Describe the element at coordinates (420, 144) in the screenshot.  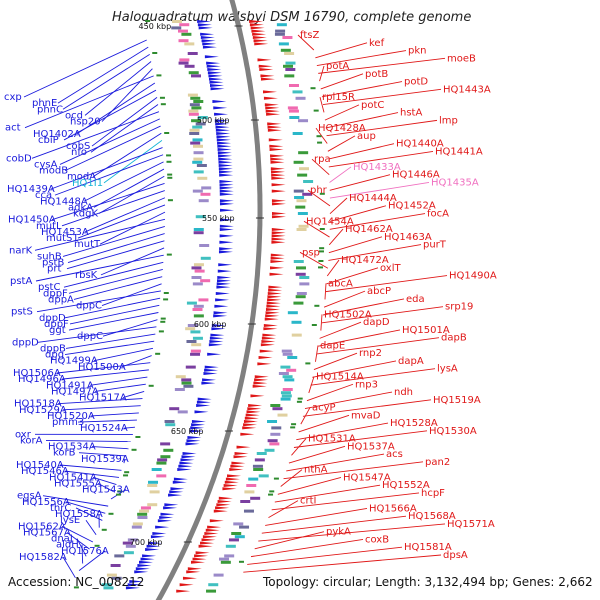
I see `gene-label-right: HQ1440A` at that location.